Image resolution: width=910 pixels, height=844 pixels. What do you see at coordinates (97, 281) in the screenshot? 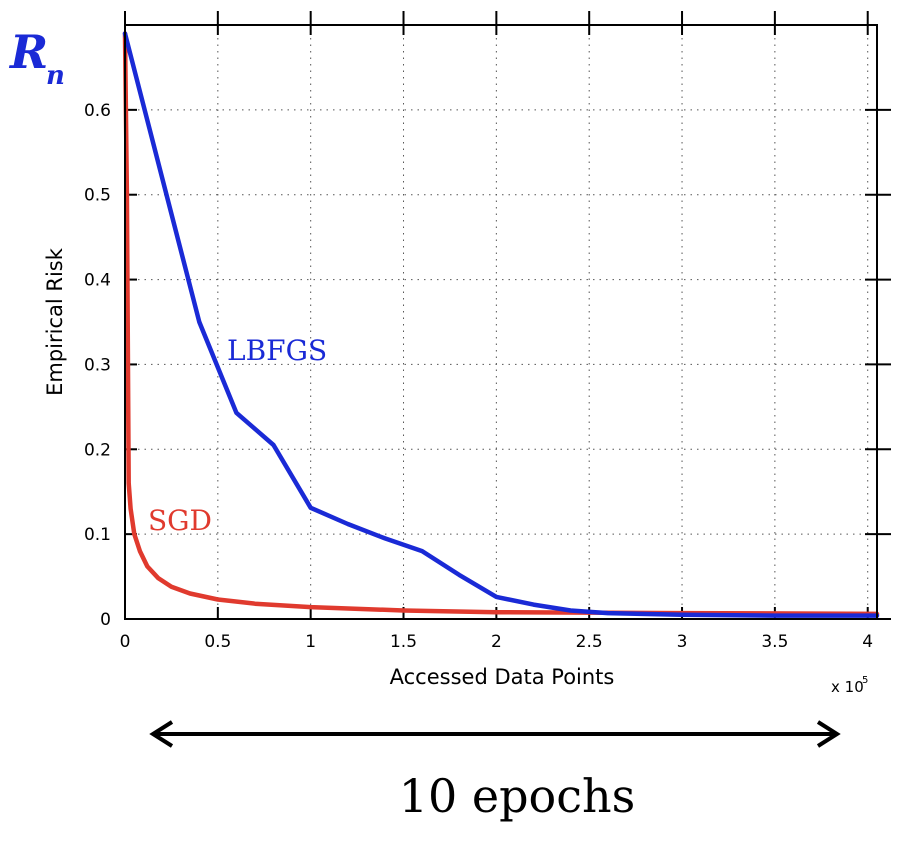
I see `y-tick-label: 0.4` at bounding box center [97, 281].